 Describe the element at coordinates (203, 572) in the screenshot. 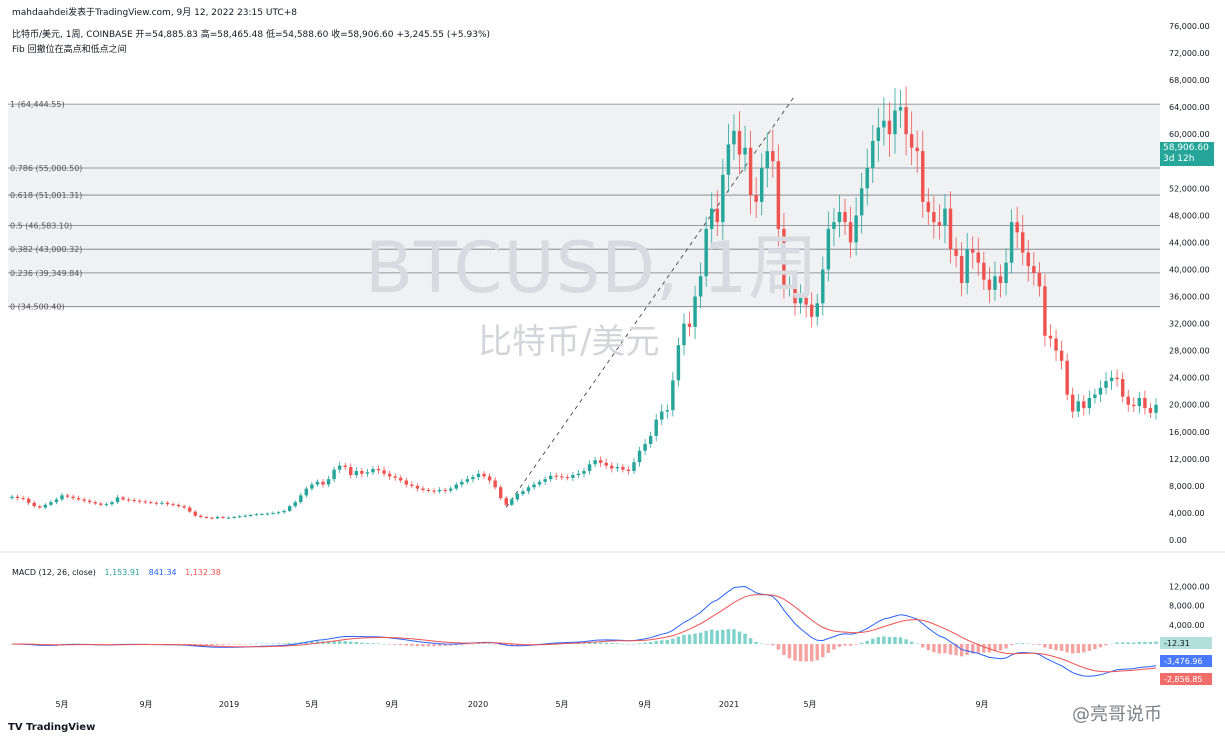

I see `macd-signal-value: 1,132.38` at that location.